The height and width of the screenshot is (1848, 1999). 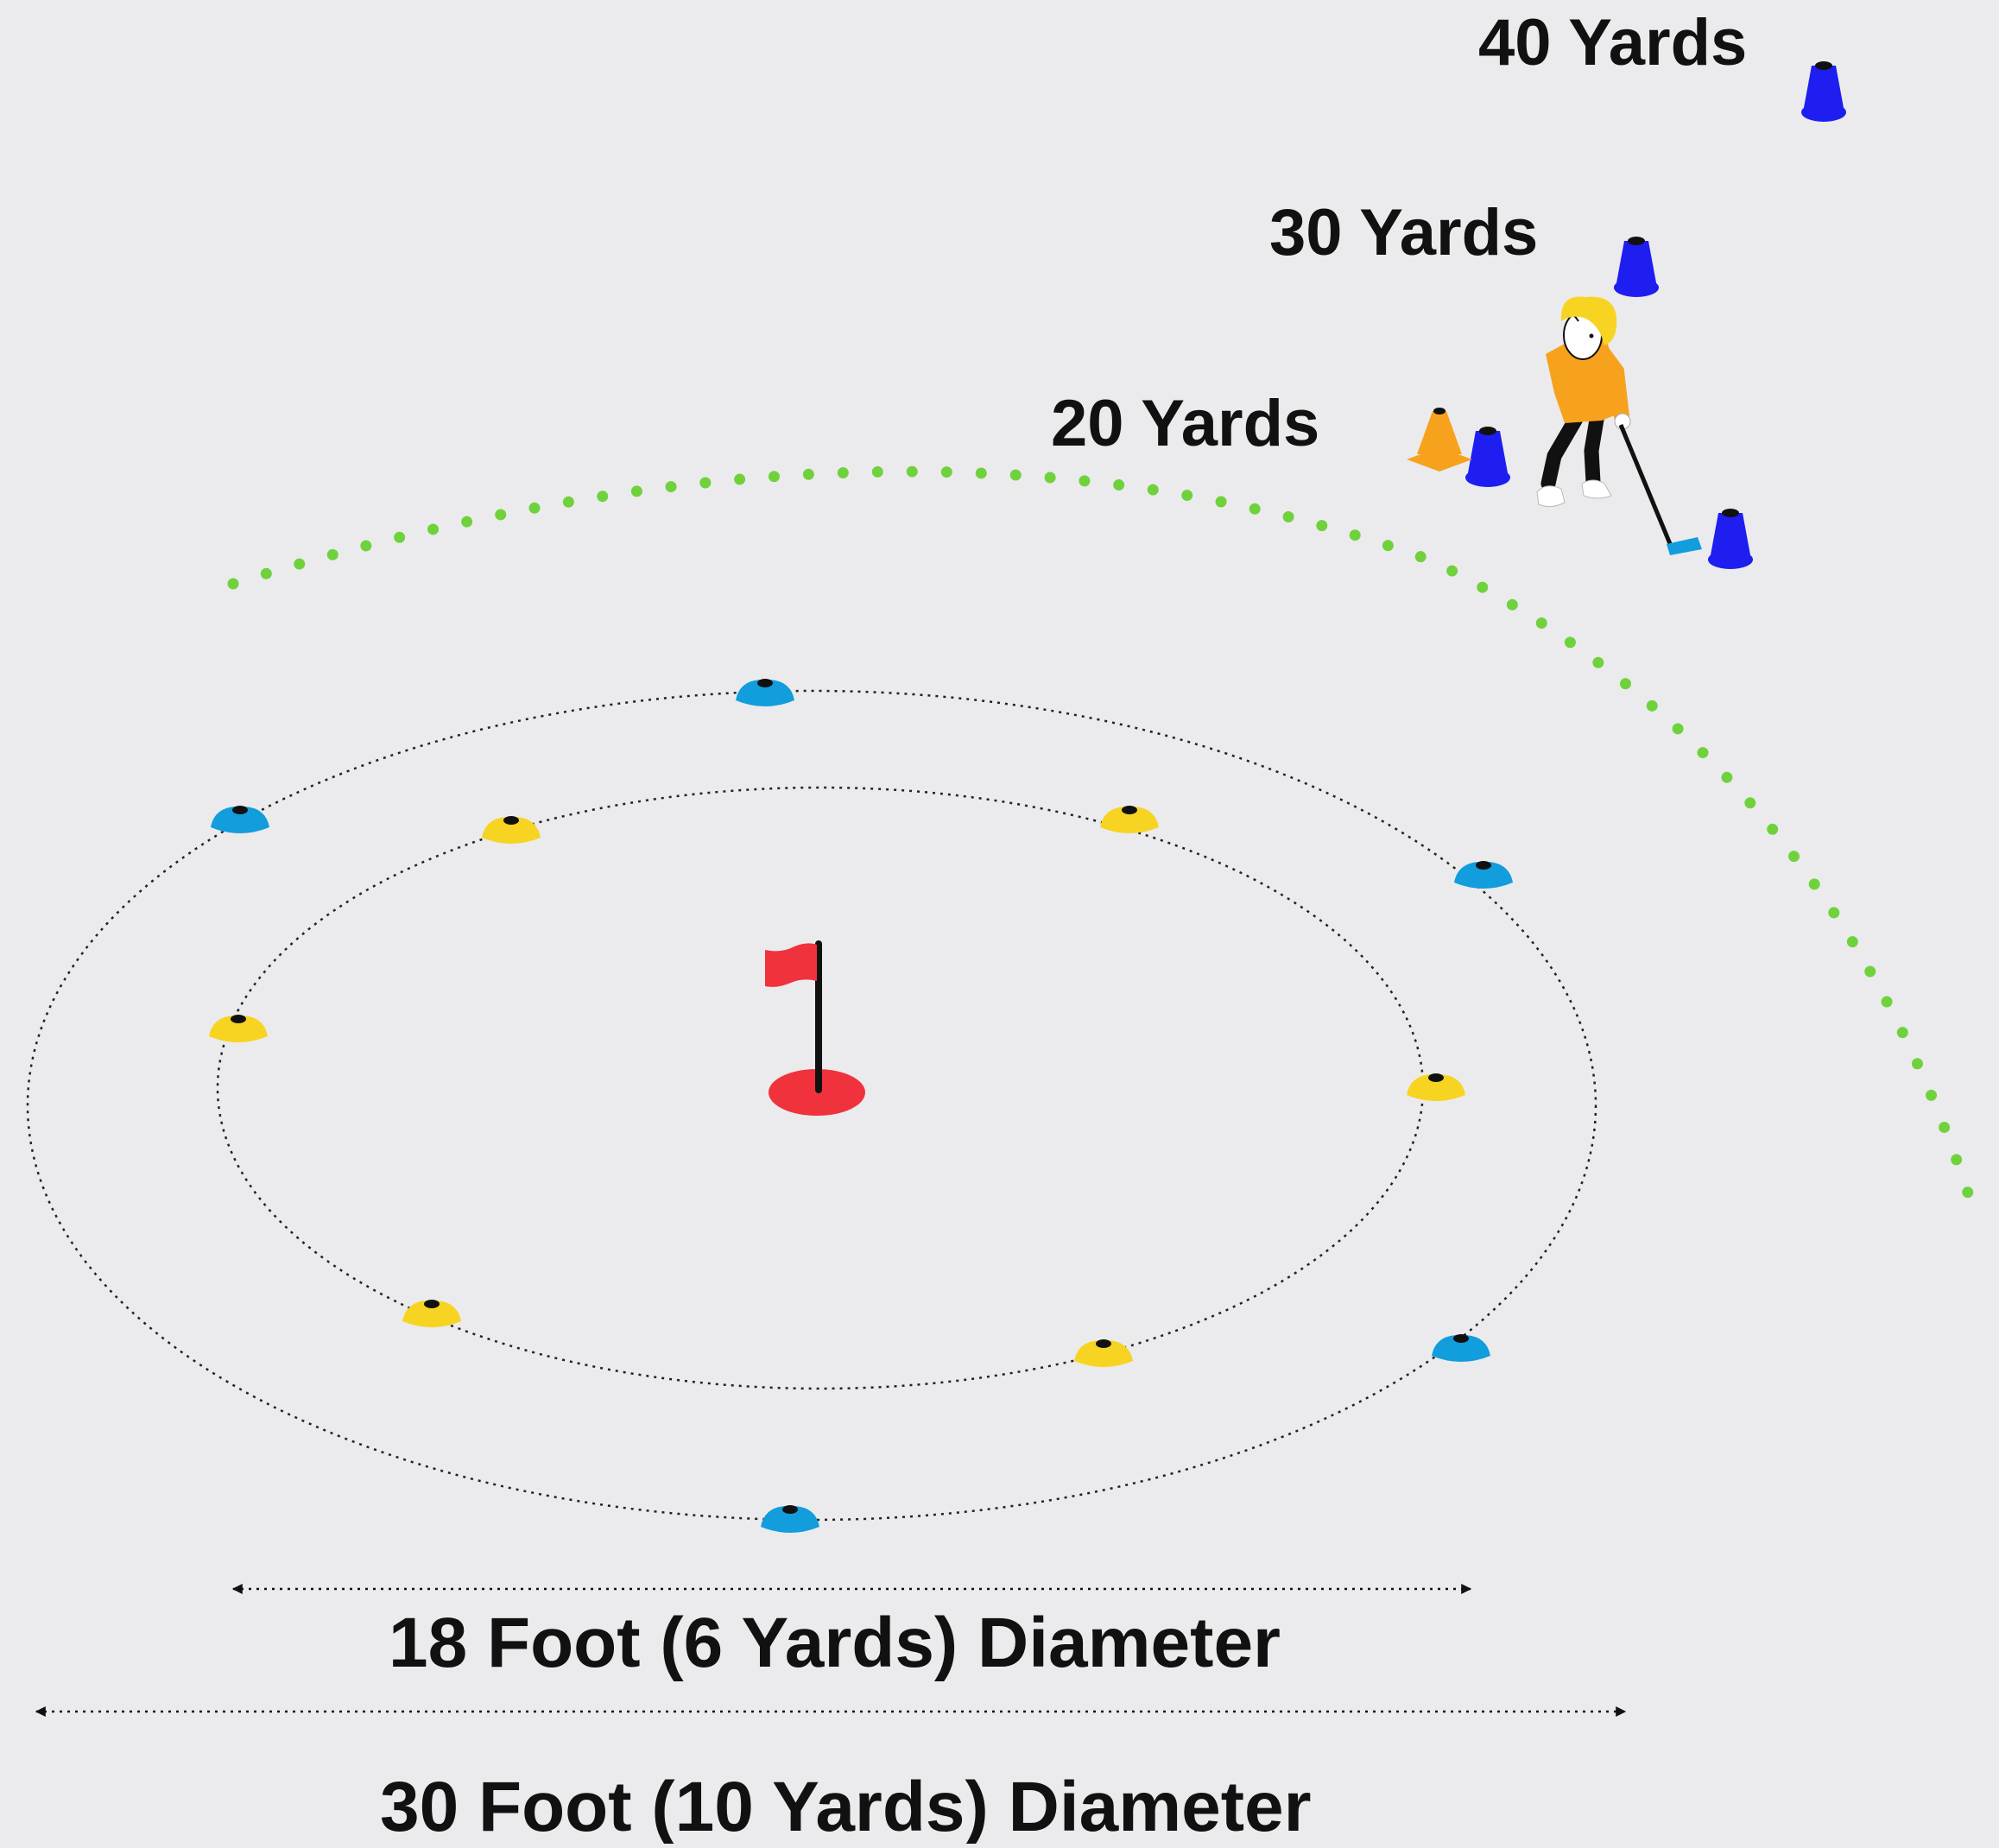 What do you see at coordinates (835, 1643) in the screenshot?
I see `inner-diameter-label: 18 Foot (6 Yards) Diameter` at bounding box center [835, 1643].